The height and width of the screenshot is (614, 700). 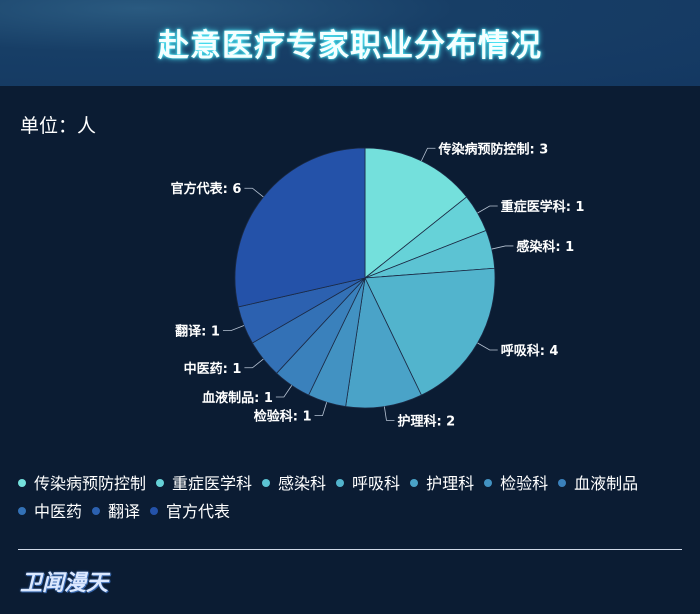 I want to click on legend-item-9: 官方代表, so click(x=190, y=512).